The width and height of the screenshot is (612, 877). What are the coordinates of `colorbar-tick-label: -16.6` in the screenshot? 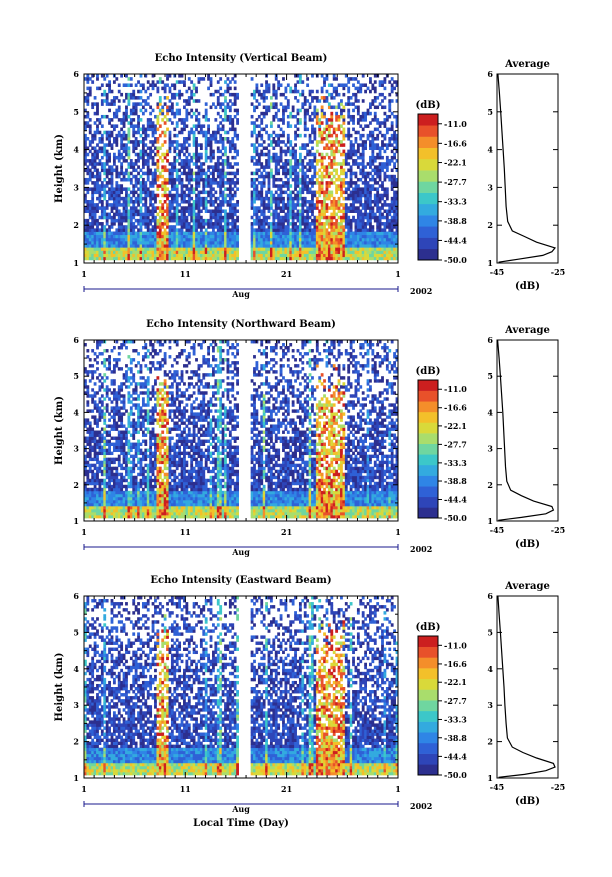 It's located at (455, 143).